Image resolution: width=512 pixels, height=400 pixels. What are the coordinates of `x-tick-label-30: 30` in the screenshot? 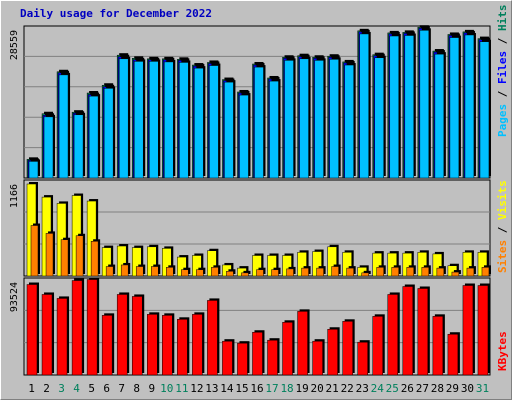 It's located at (467, 388).